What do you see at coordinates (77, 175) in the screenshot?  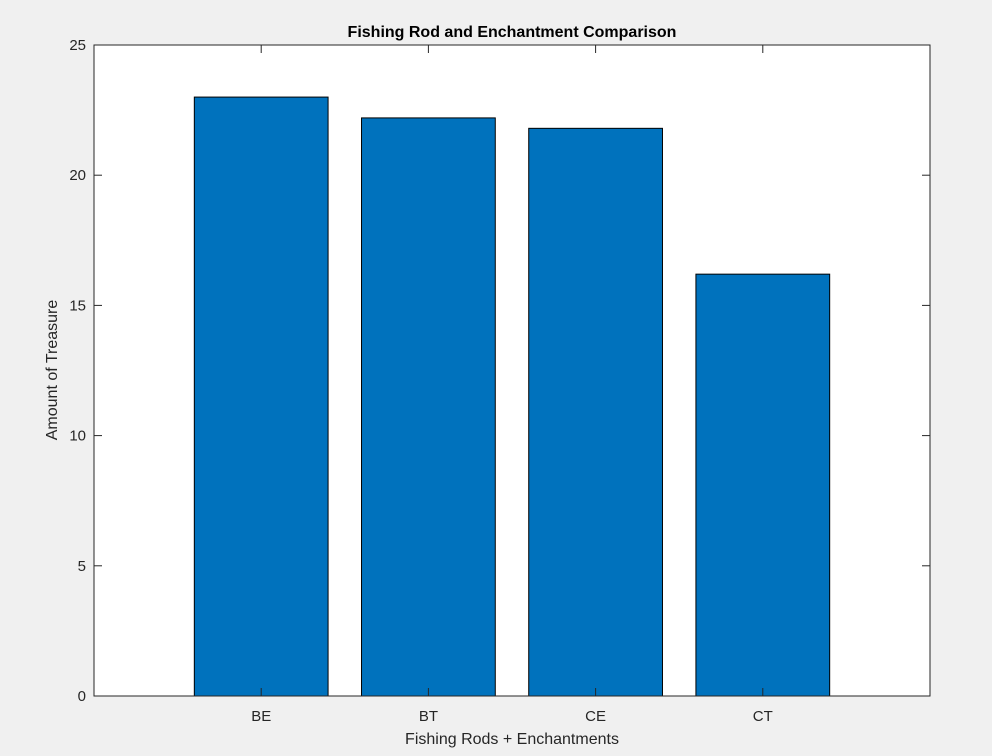 I see `y-tick-label: 20` at bounding box center [77, 175].